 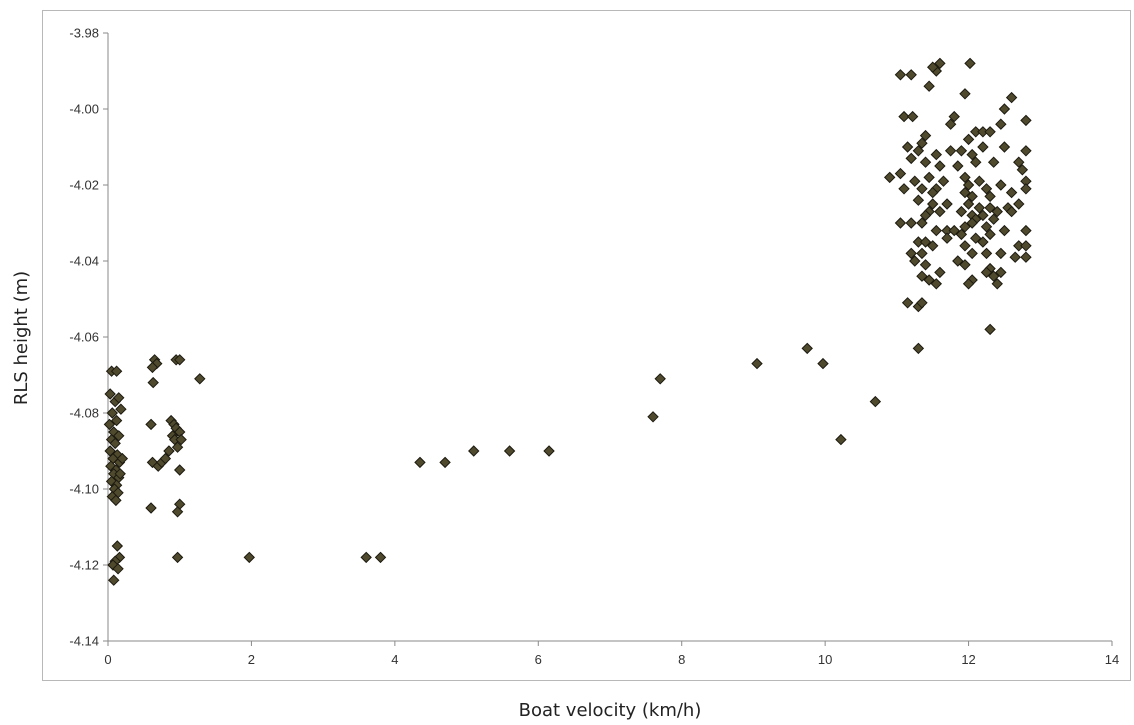 I want to click on x-axis-title: Boat velocity (km/h), so click(x=610, y=710).